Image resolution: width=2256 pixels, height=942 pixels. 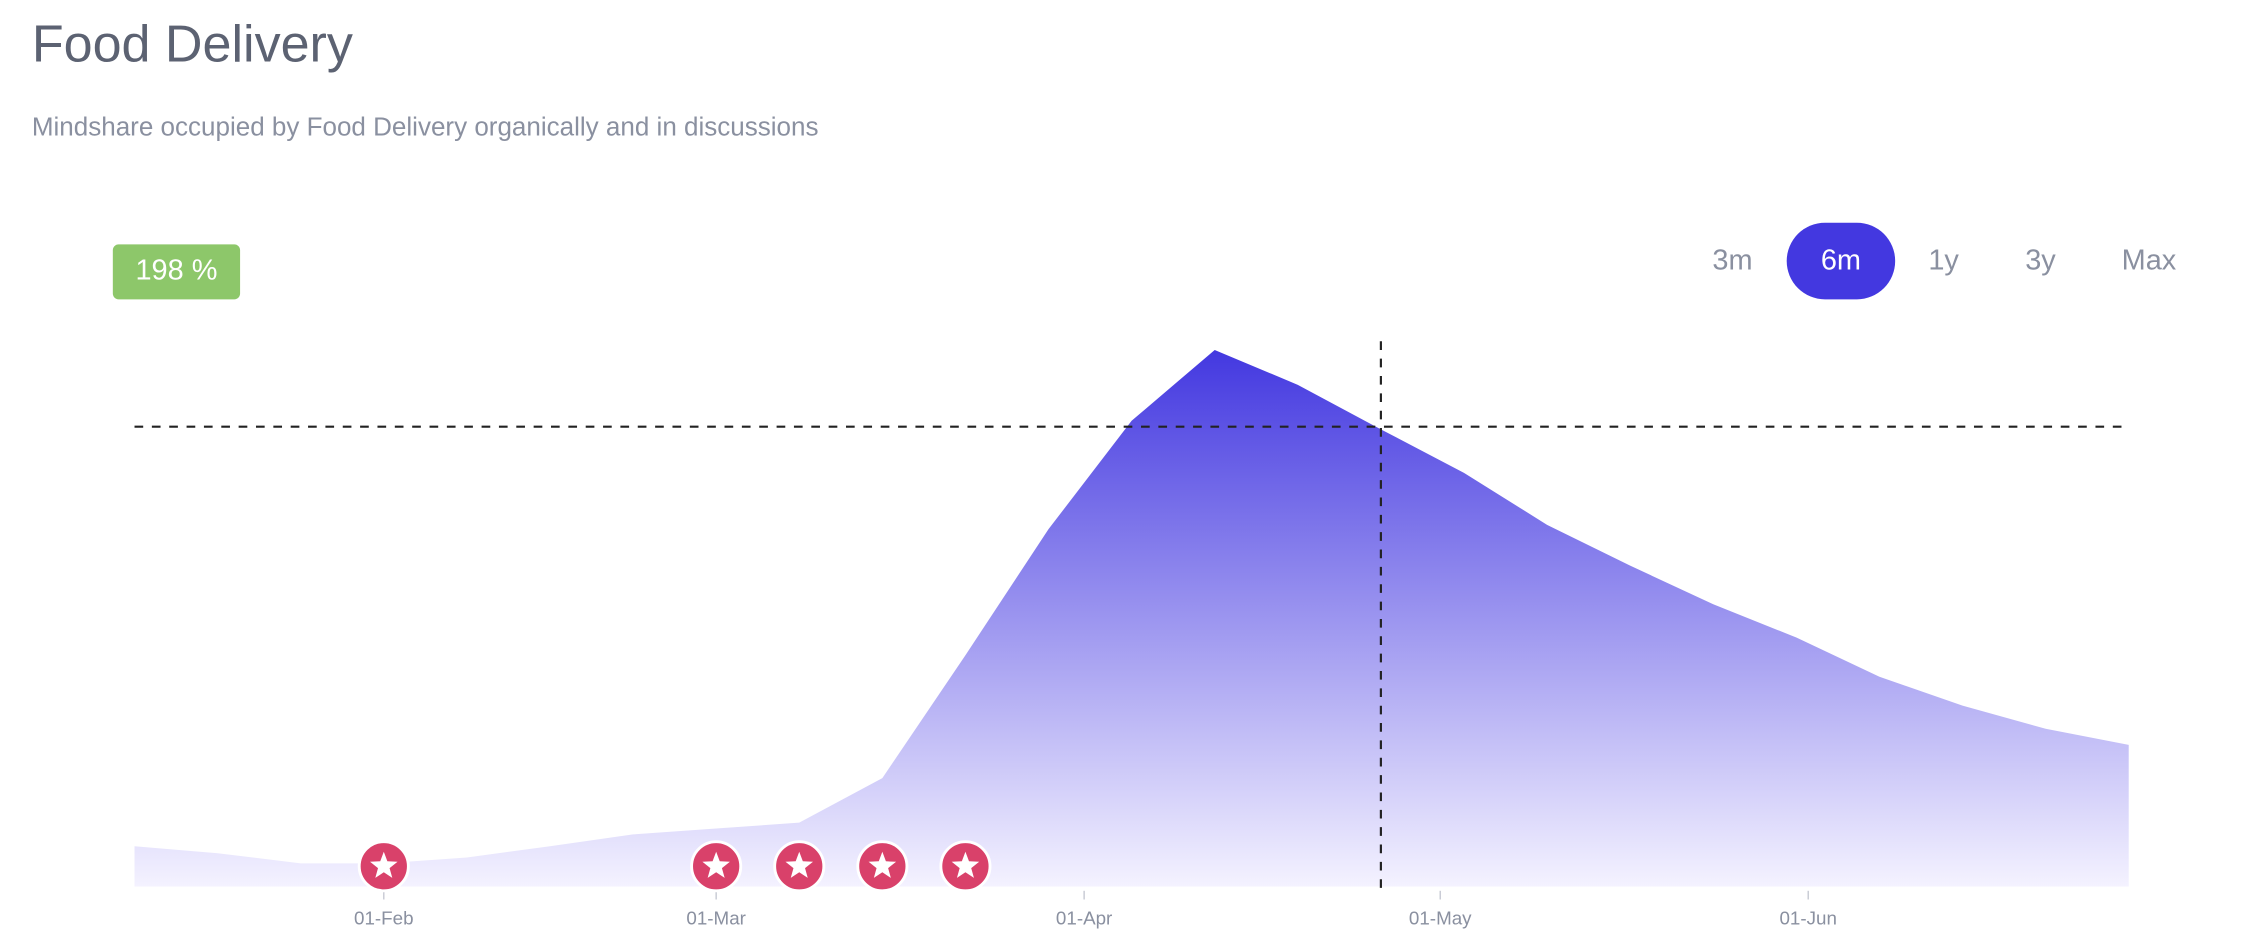 I want to click on x-tick-label: 01-Apr, so click(x=1084, y=918).